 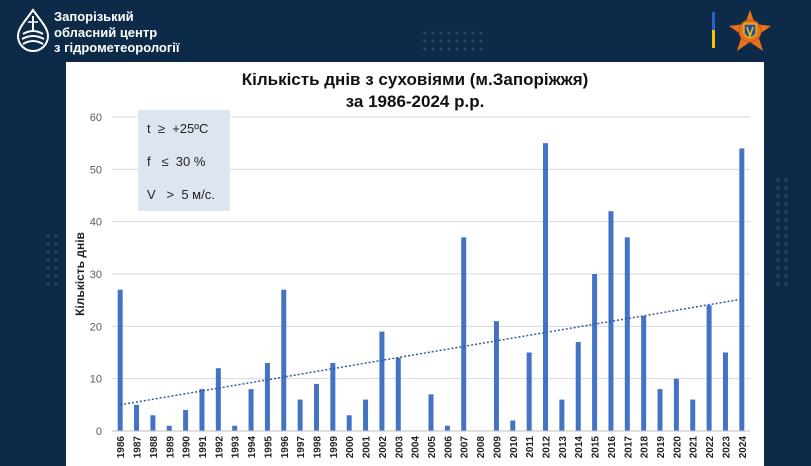 What do you see at coordinates (713, 21) in the screenshot?
I see `flag-blue-stripe` at bounding box center [713, 21].